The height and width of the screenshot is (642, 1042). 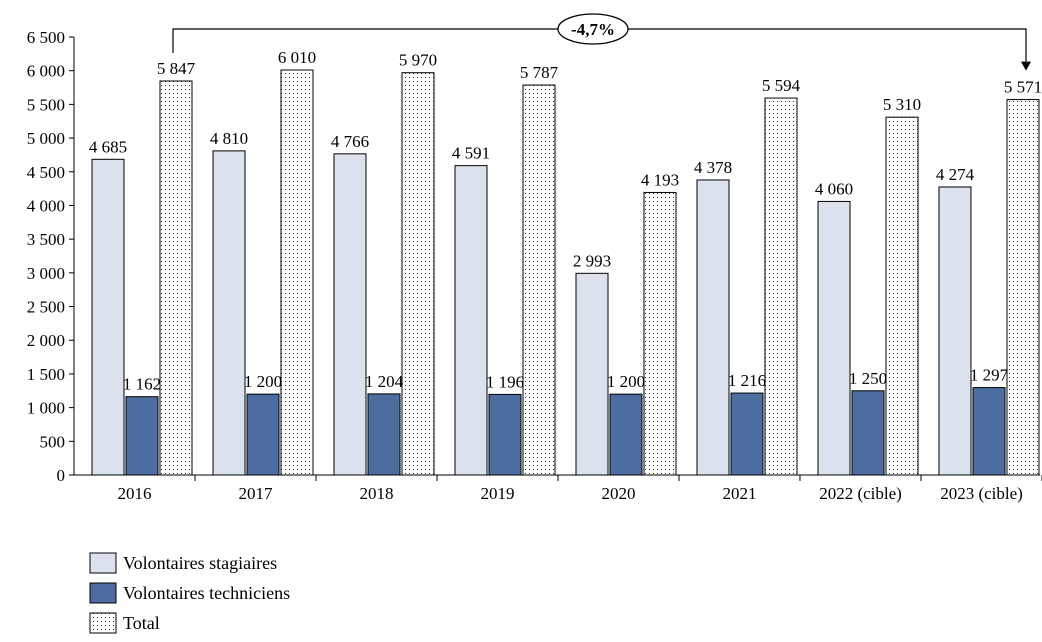 I want to click on legend-label: Volontaires techniciens, so click(x=206, y=593).